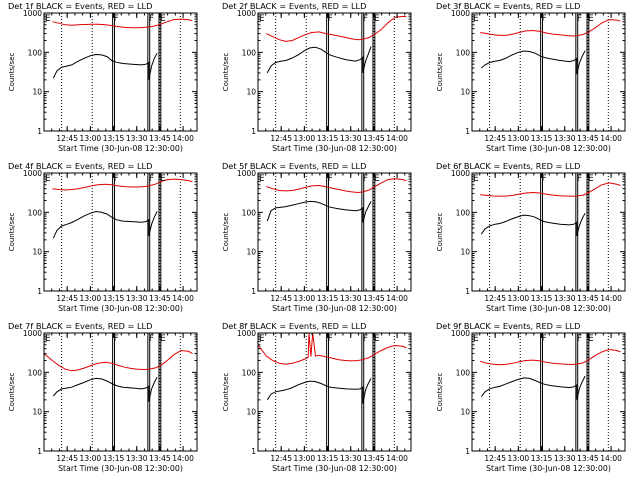 The image size is (640, 480). What do you see at coordinates (80, 326) in the screenshot?
I see `chart-title: Det 7f BLACK = Events, RED = LLD` at bounding box center [80, 326].